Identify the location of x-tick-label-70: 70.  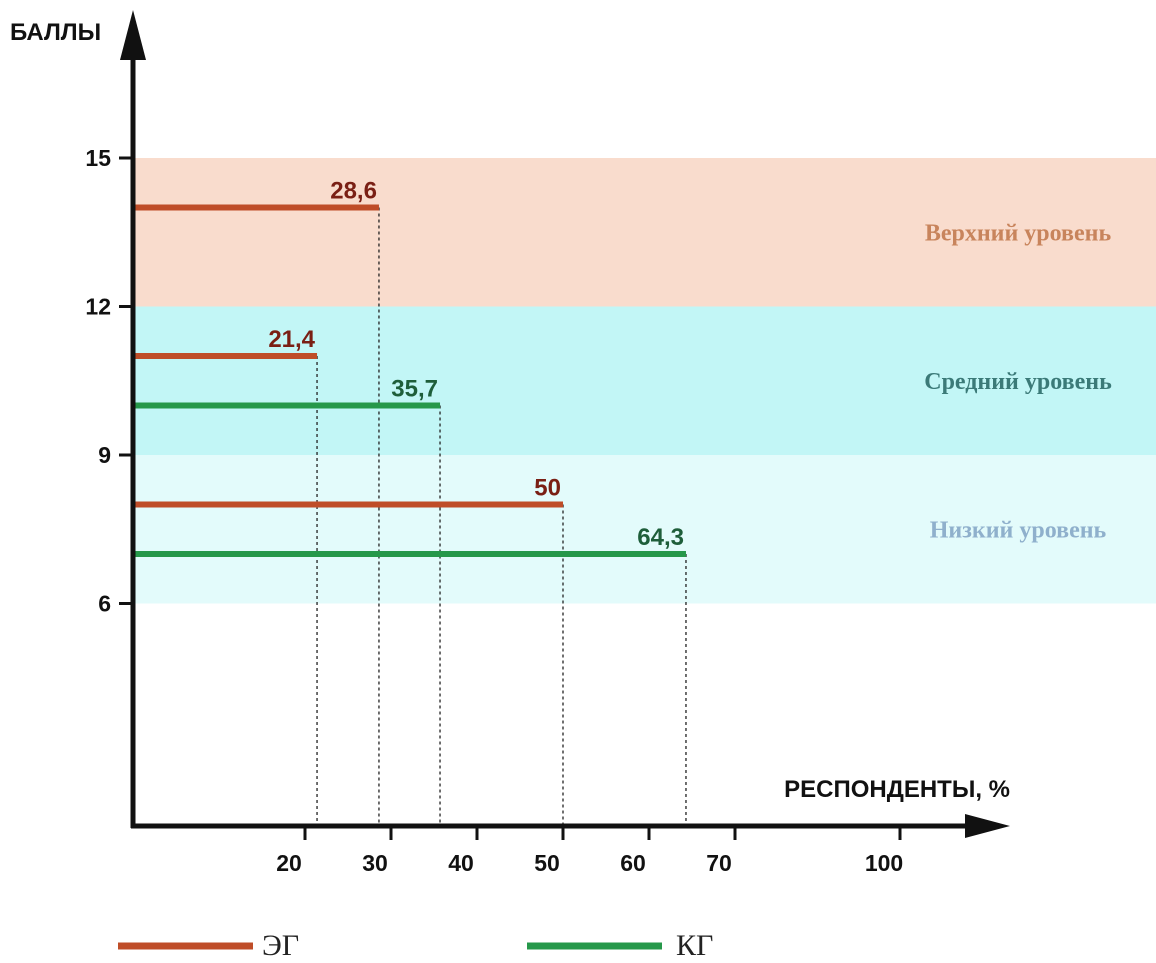
(719, 863).